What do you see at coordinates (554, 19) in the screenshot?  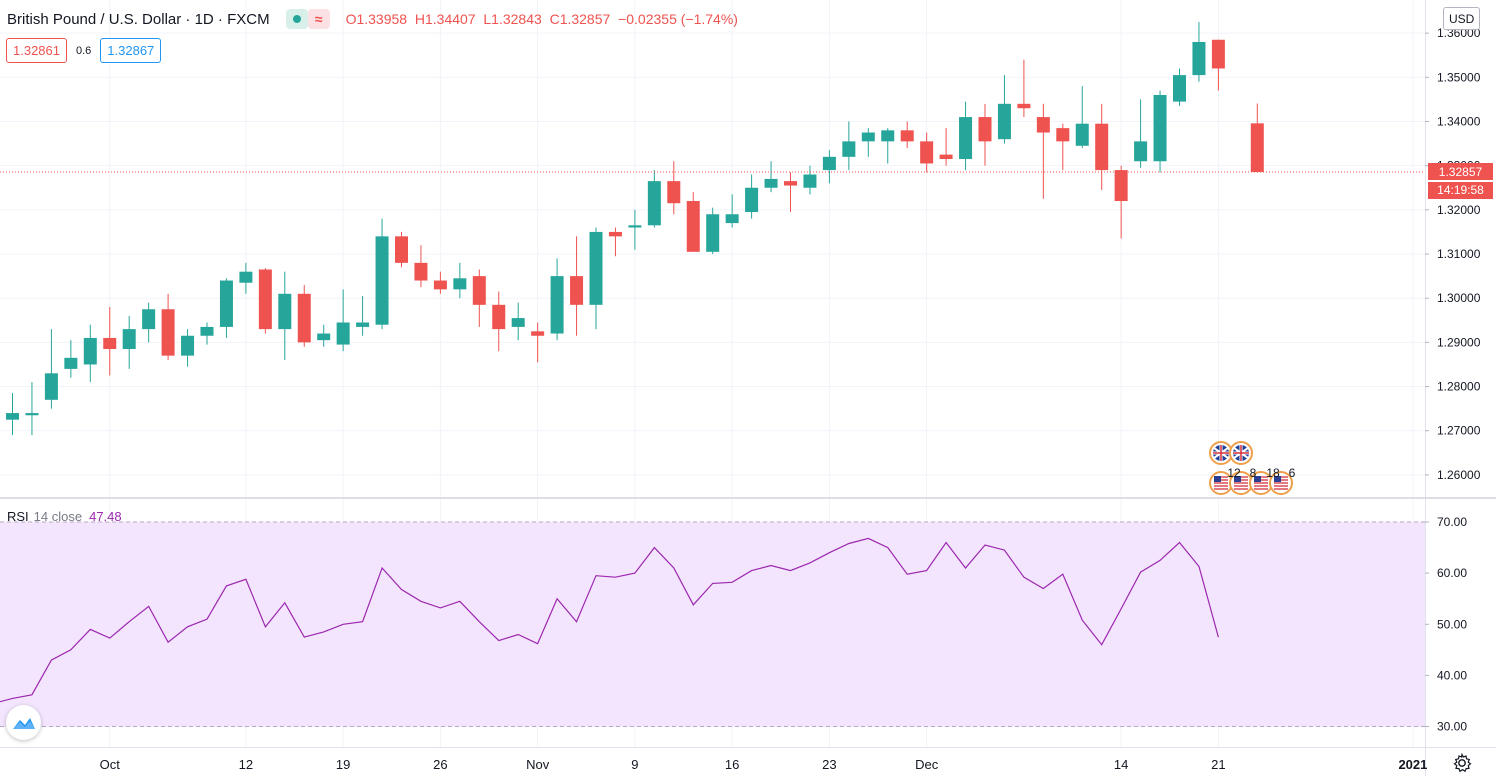 I see `close-label: C` at bounding box center [554, 19].